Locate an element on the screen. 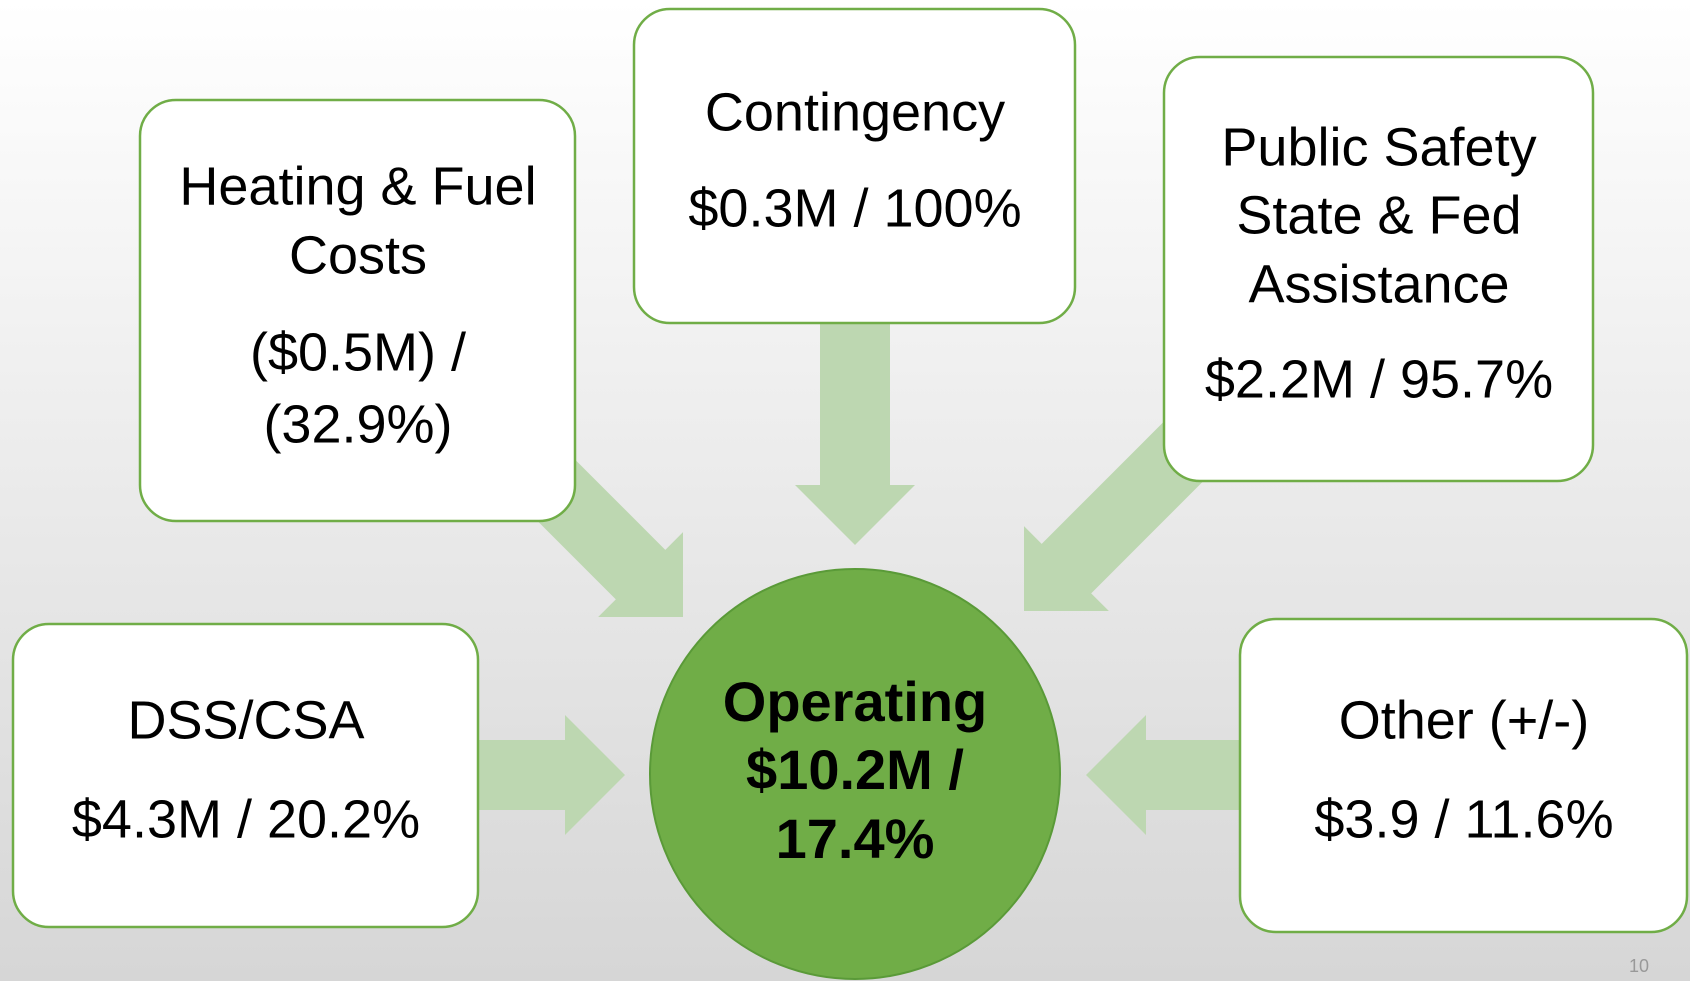  center-text: Operating is located at coordinates (855, 701).